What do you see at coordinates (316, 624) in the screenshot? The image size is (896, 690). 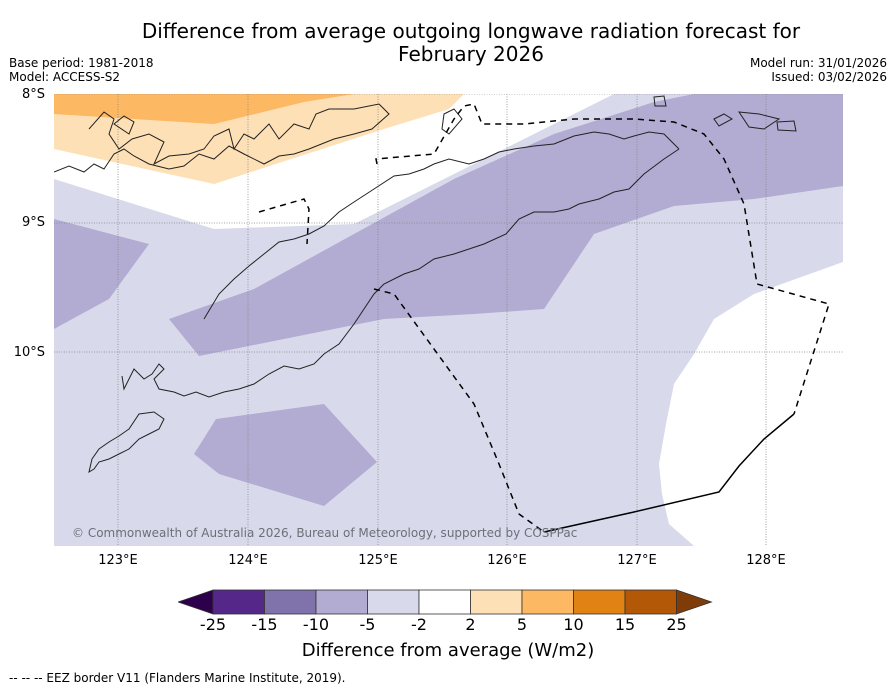 I see `colorbar-tick-label: -10` at bounding box center [316, 624].